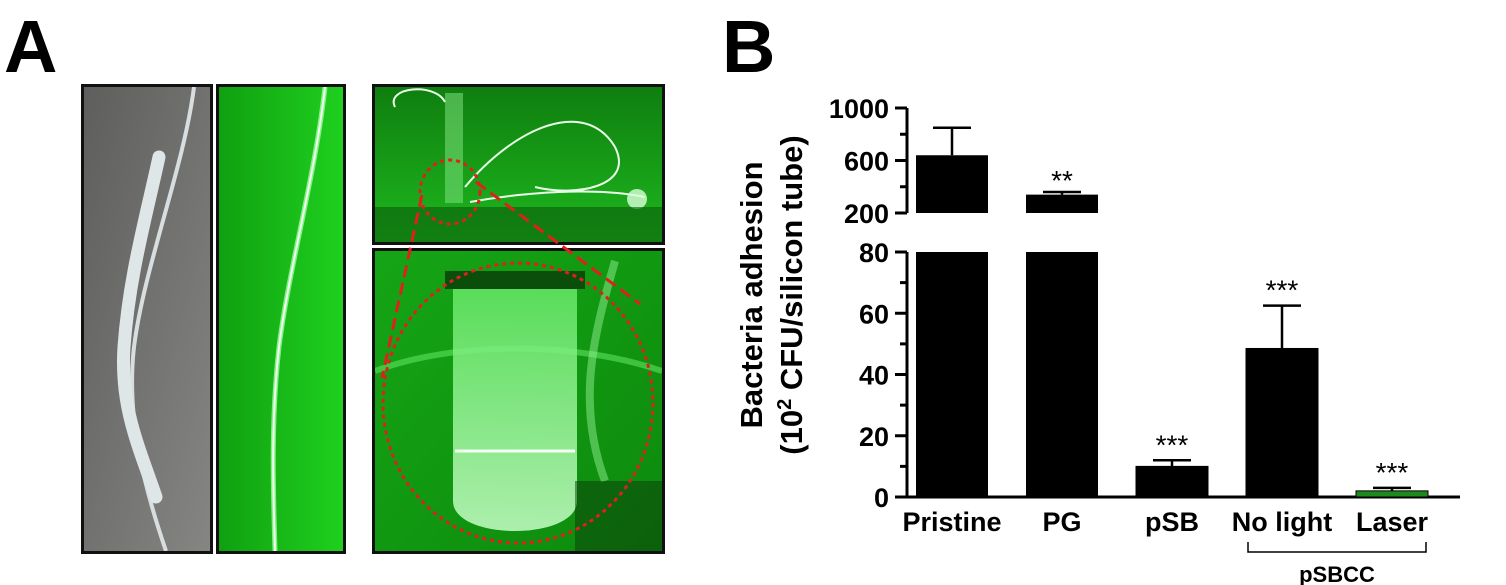  I want to click on photo-tube-illuminated, so click(281, 319).